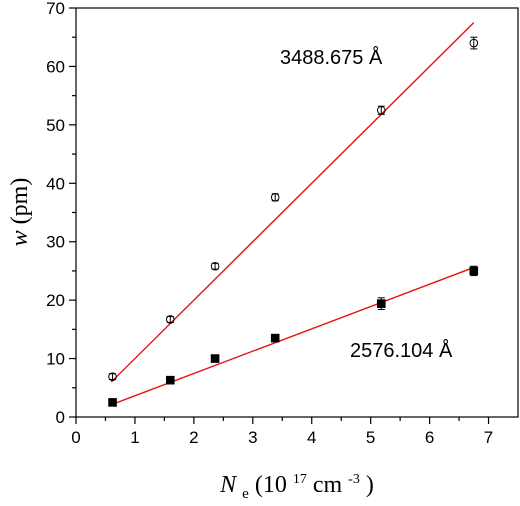 The height and width of the screenshot is (506, 520). What do you see at coordinates (55, 183) in the screenshot?
I see `y-tick-label: 40` at bounding box center [55, 183].